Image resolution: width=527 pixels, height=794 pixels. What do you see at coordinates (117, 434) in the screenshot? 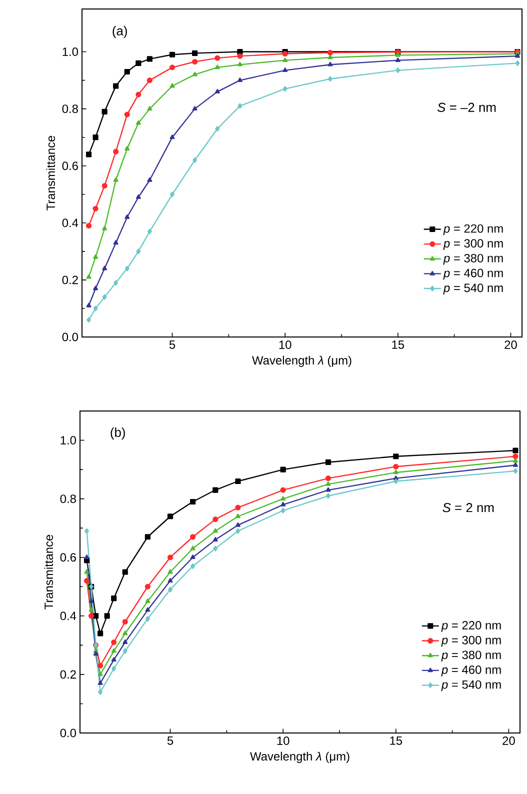
I see `annotation: (b)` at bounding box center [117, 434].